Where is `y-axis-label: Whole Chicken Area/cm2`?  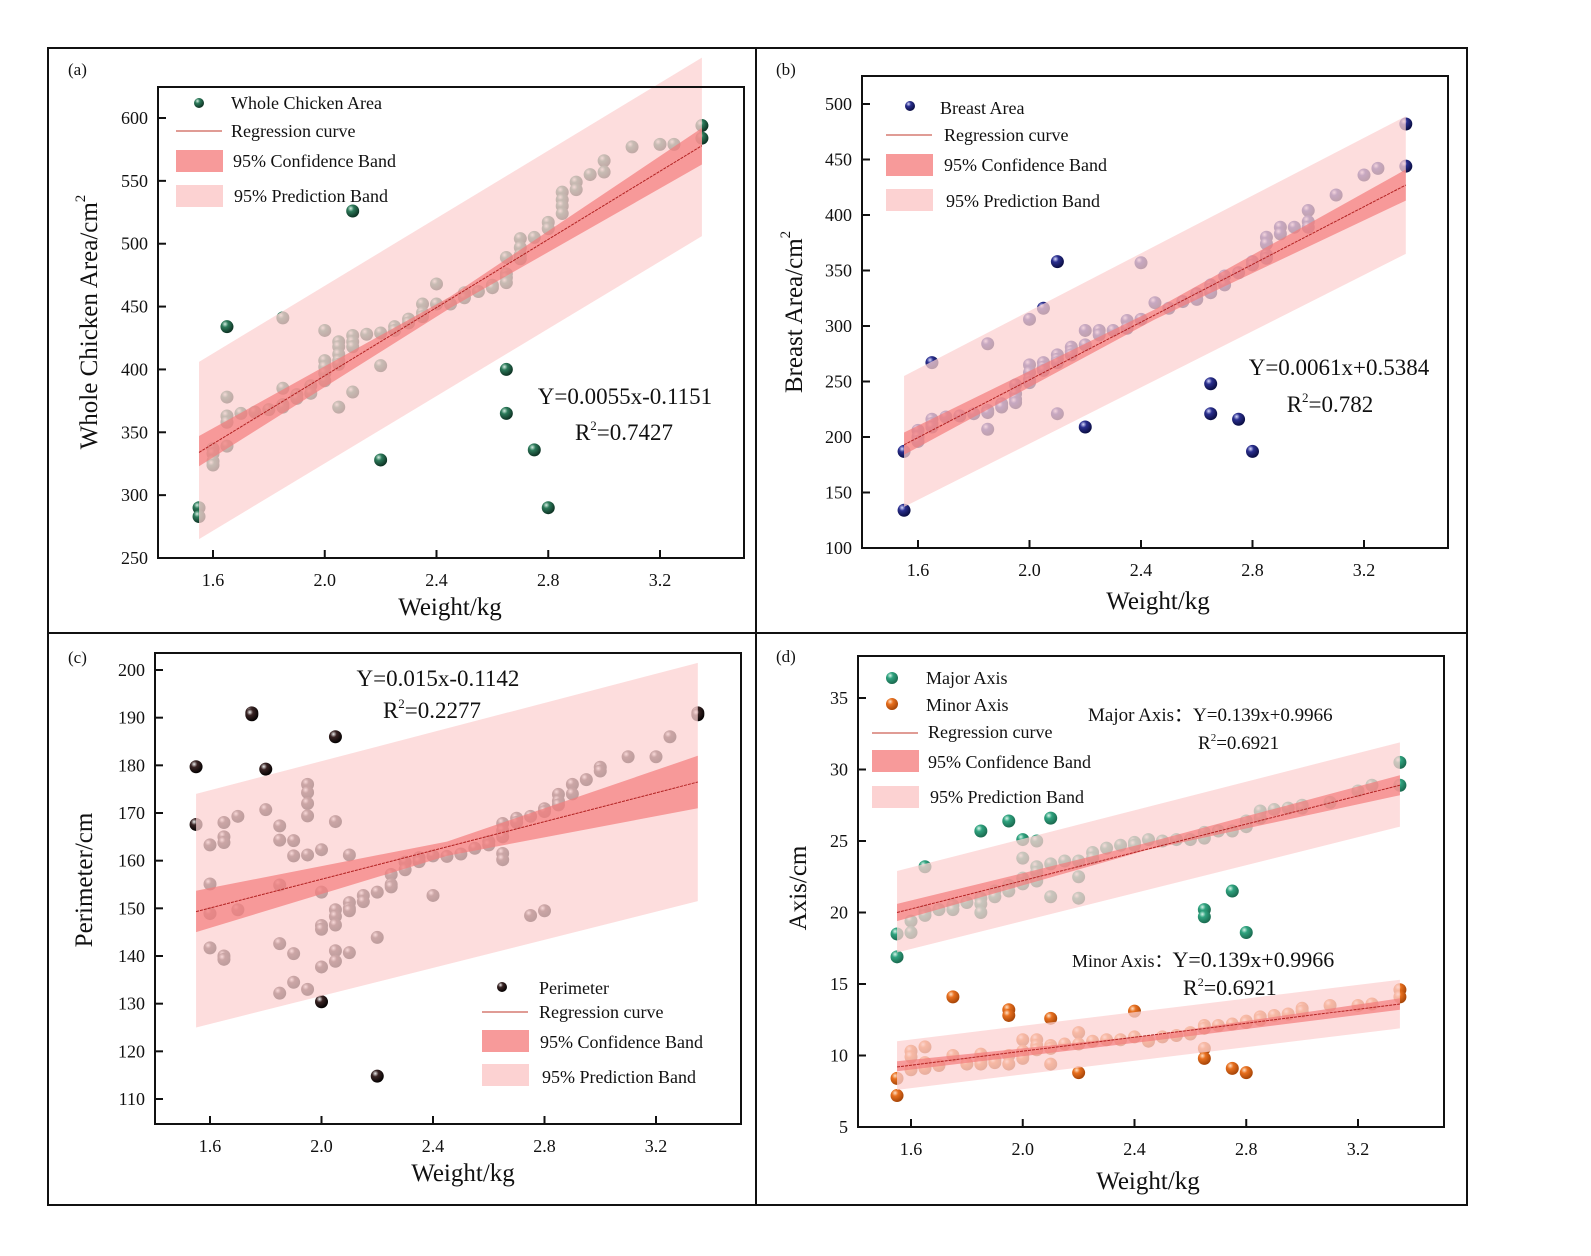 y-axis-label: Whole Chicken Area/cm2 is located at coordinates (88, 322).